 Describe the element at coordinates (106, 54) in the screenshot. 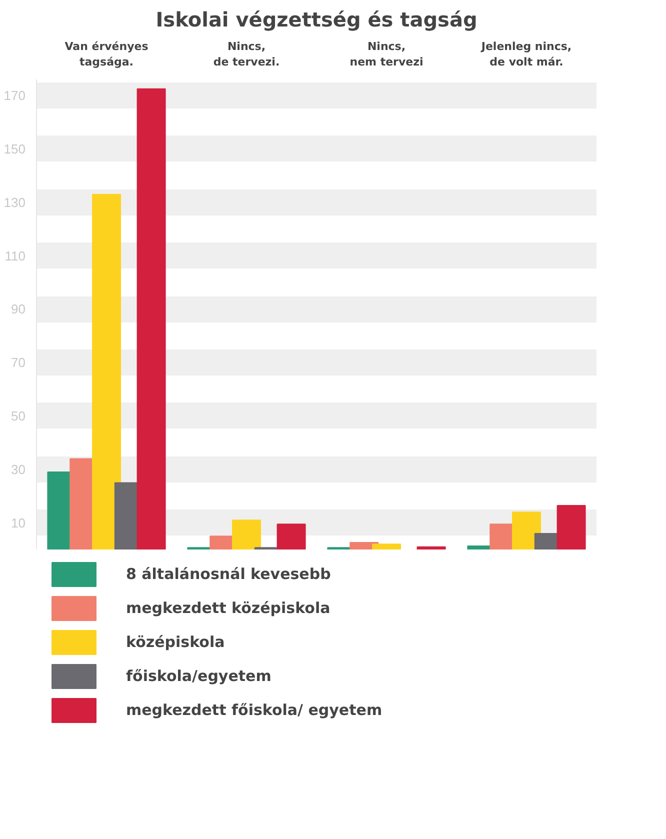

I see `x-tick-label: Van érvényes tagsága.` at that location.